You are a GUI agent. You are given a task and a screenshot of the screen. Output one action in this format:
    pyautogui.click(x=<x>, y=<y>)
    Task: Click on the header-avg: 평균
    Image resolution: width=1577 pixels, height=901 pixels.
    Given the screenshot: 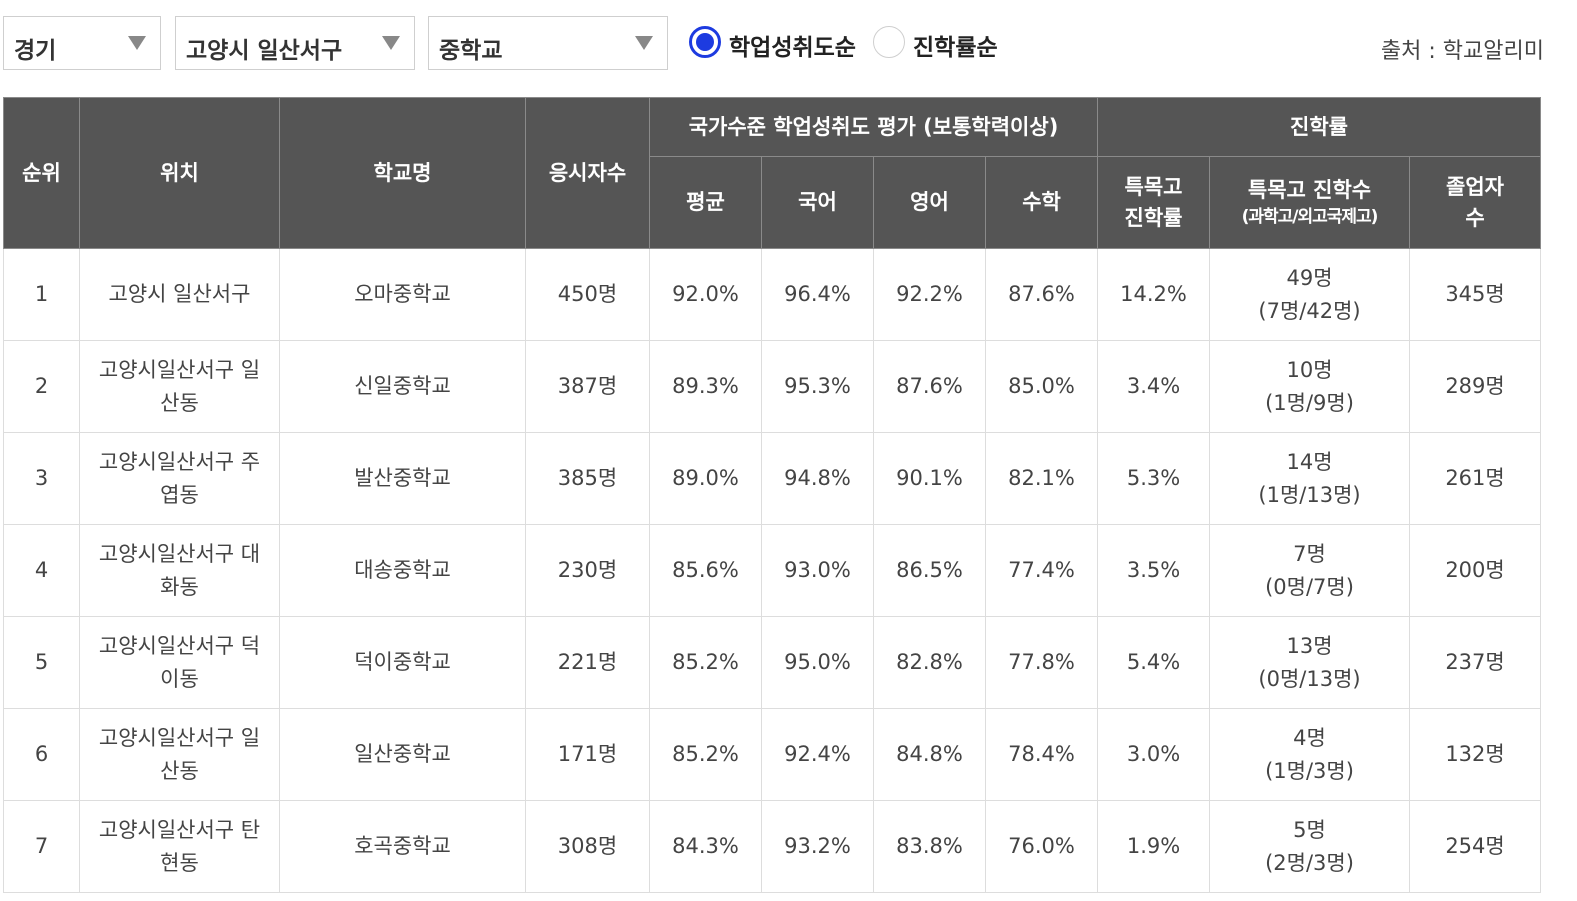 What is the action you would take?
    pyautogui.click(x=705, y=202)
    